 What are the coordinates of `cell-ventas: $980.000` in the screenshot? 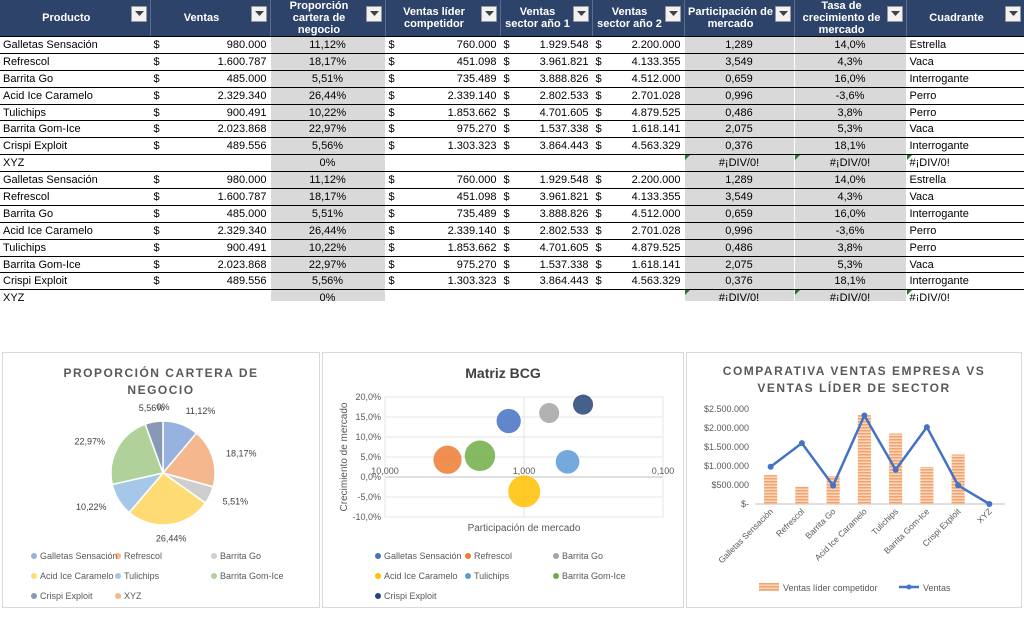 It's located at (210, 180).